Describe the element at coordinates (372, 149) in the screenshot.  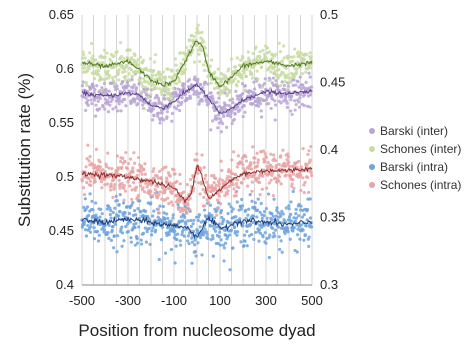
I see `legend-marker` at that location.